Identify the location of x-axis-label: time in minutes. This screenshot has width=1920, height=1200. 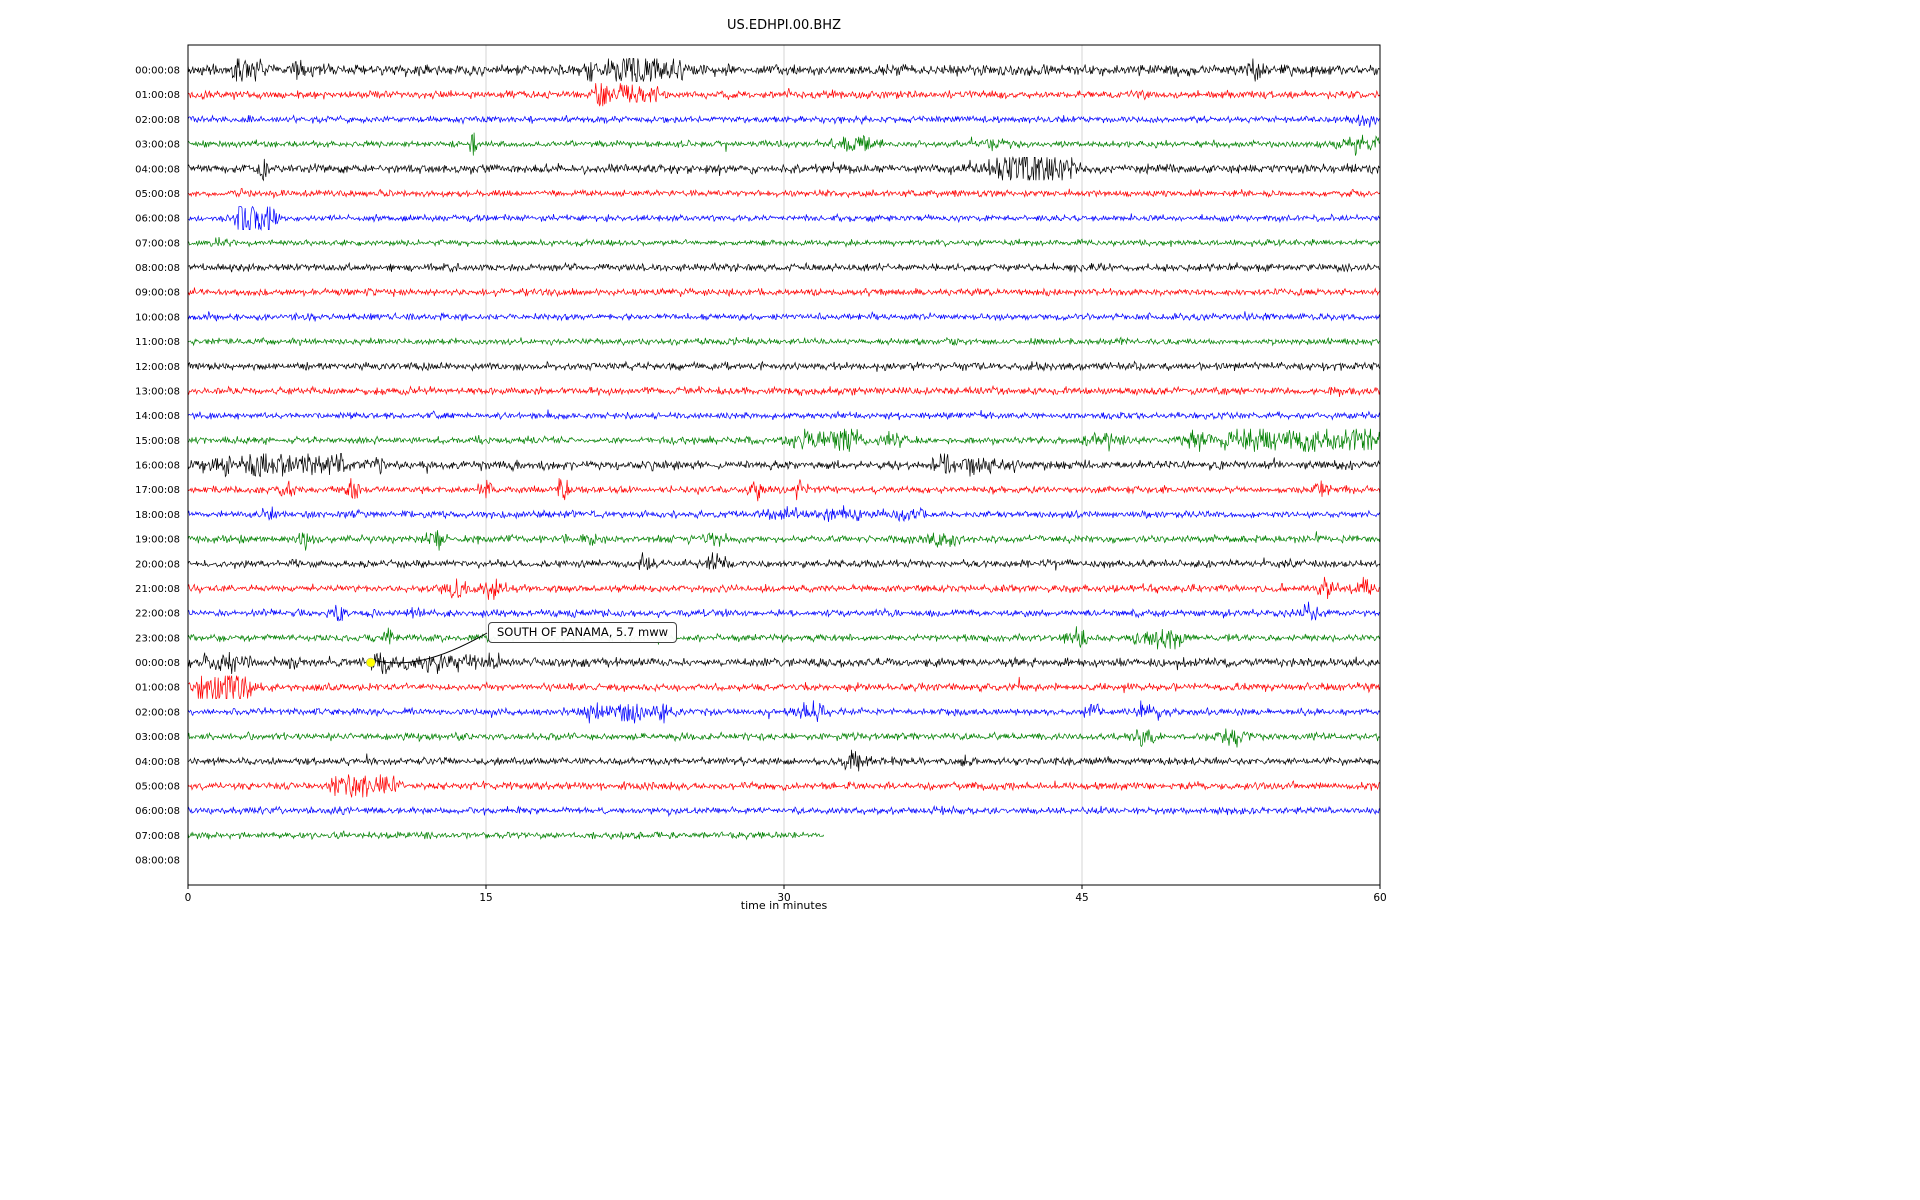
(784, 905).